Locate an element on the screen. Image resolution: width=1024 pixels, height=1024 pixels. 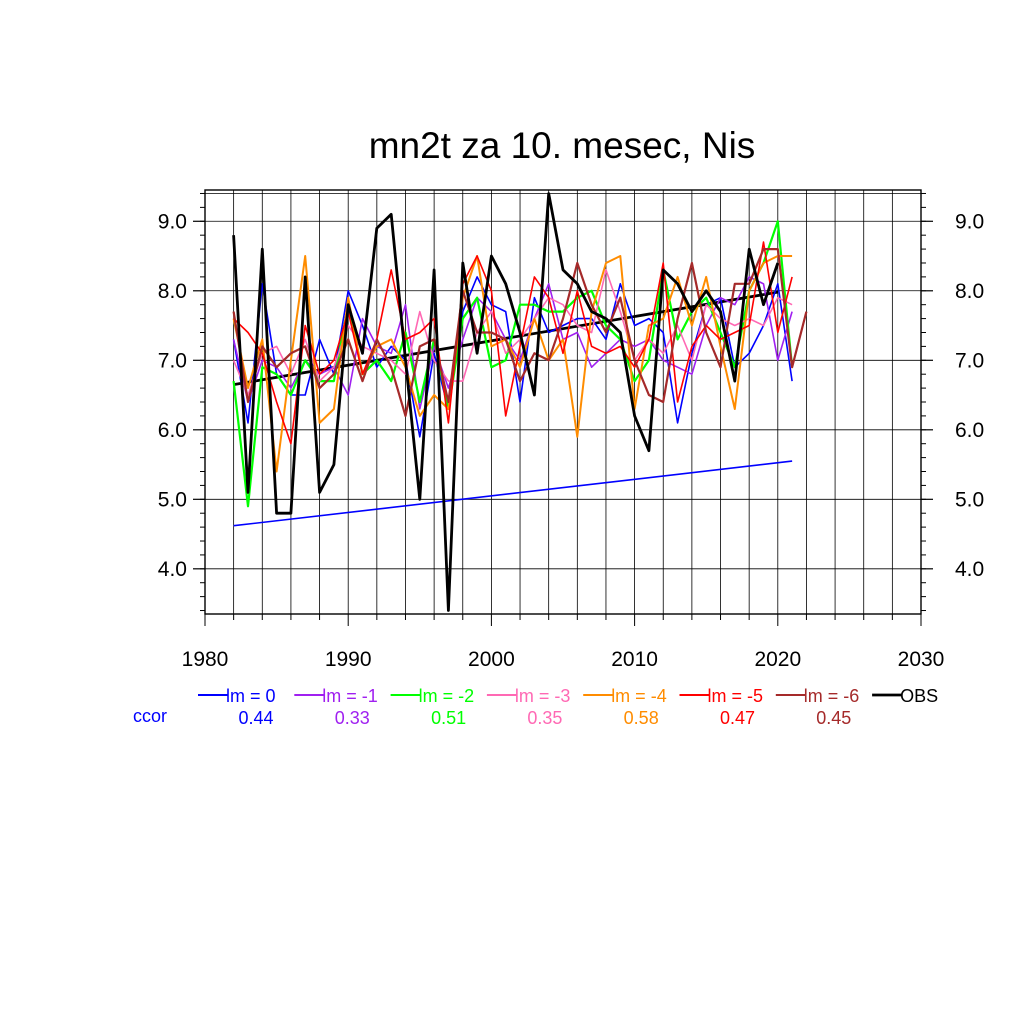
ccor-value: 0.33 is located at coordinates (352, 718).